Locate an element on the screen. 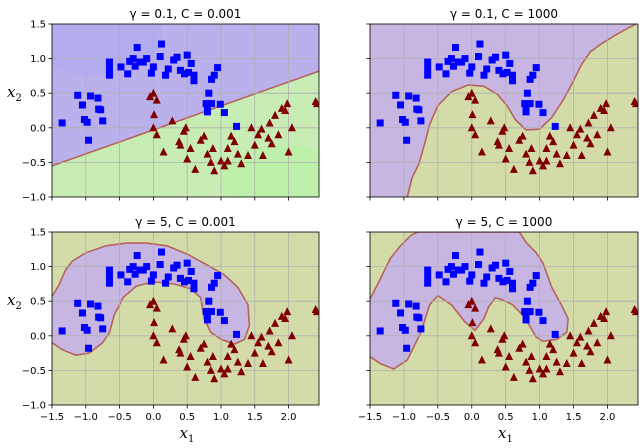 The height and width of the screenshot is (448, 643). x-tick-label: 0.0 is located at coordinates (153, 417).